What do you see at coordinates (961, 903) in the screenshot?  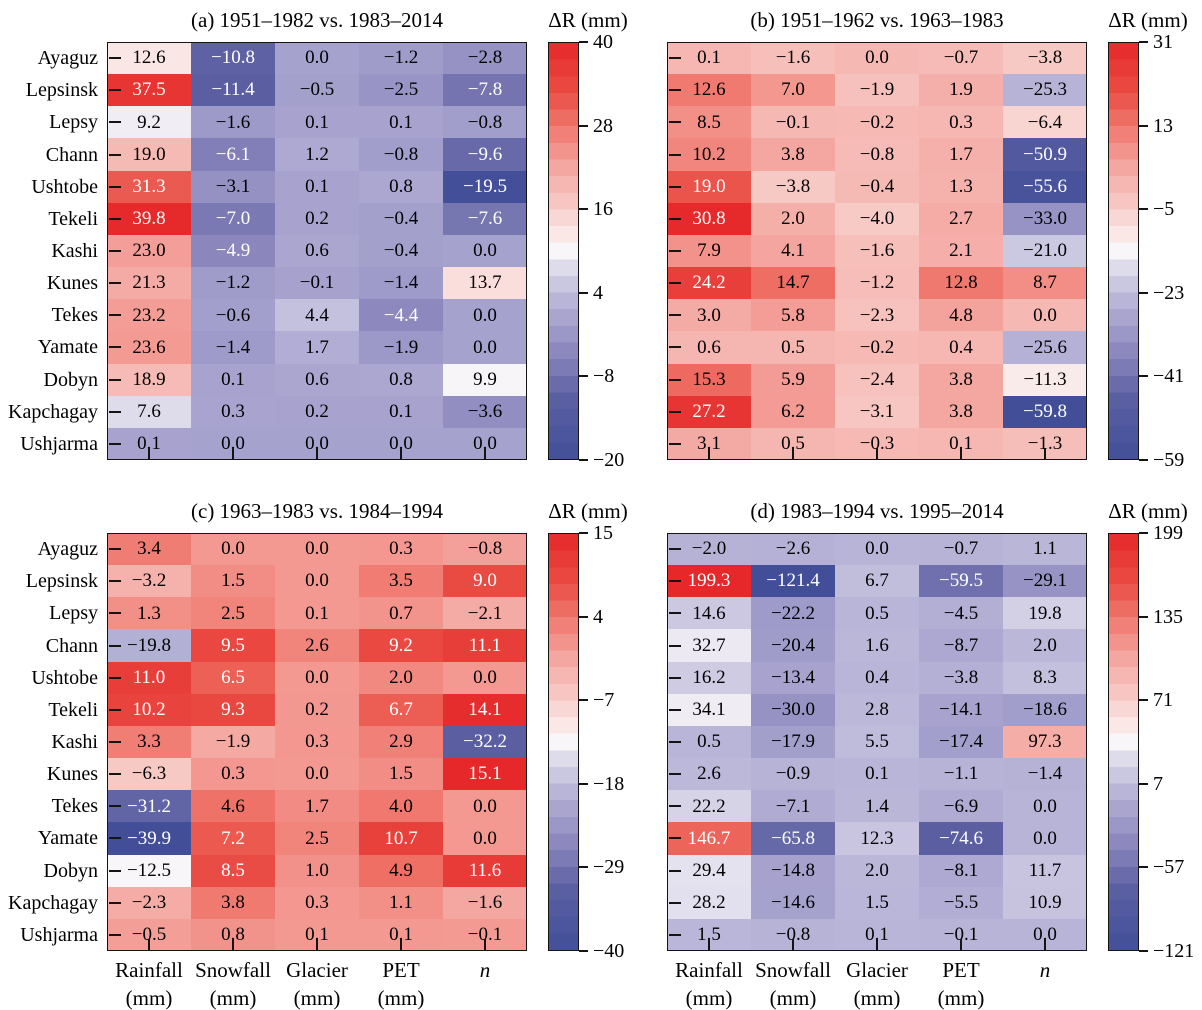 I see `heatmap-cell: −5.5` at bounding box center [961, 903].